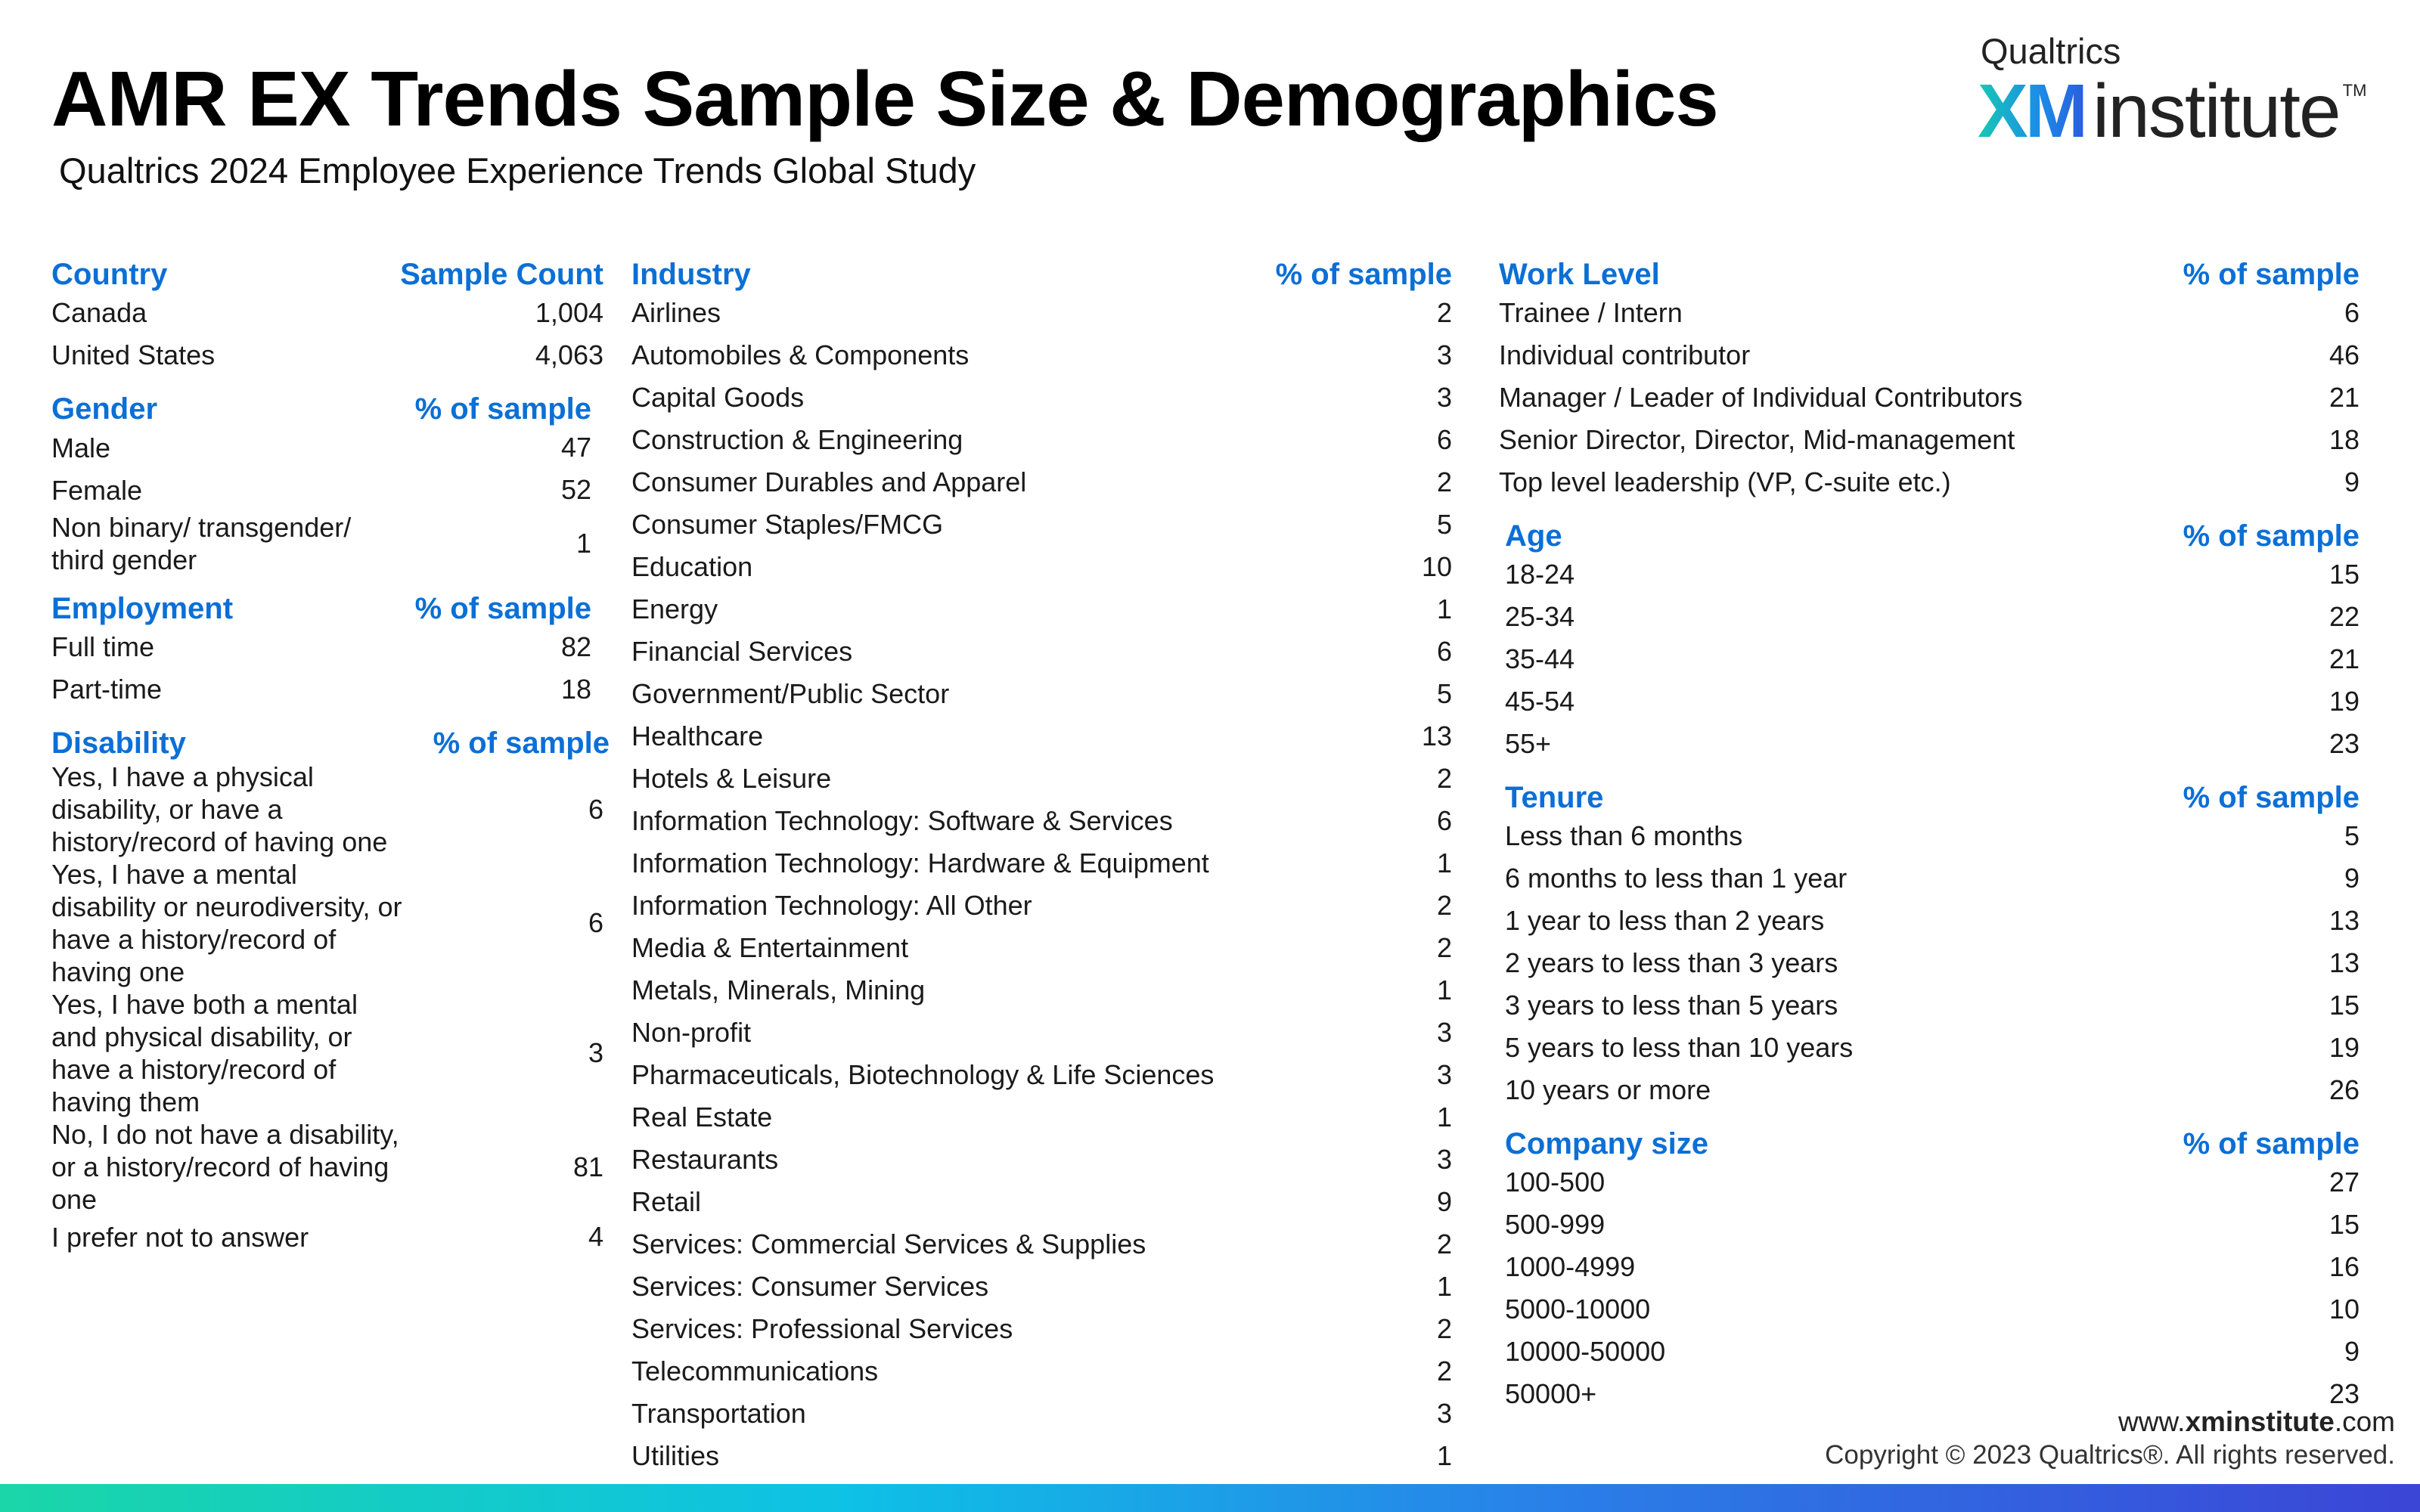  Describe the element at coordinates (797, 440) in the screenshot. I see `row-label: Construction & Engineering` at that location.